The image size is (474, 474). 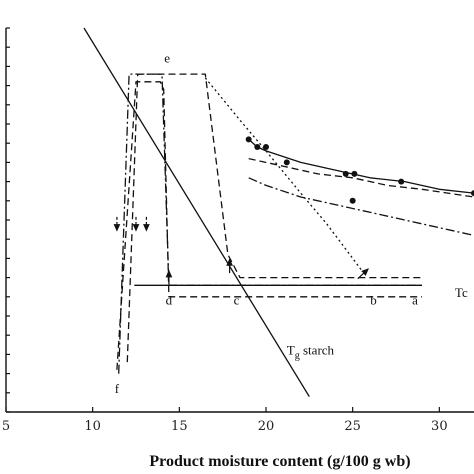 I want to click on point-label: e, so click(x=167, y=58).